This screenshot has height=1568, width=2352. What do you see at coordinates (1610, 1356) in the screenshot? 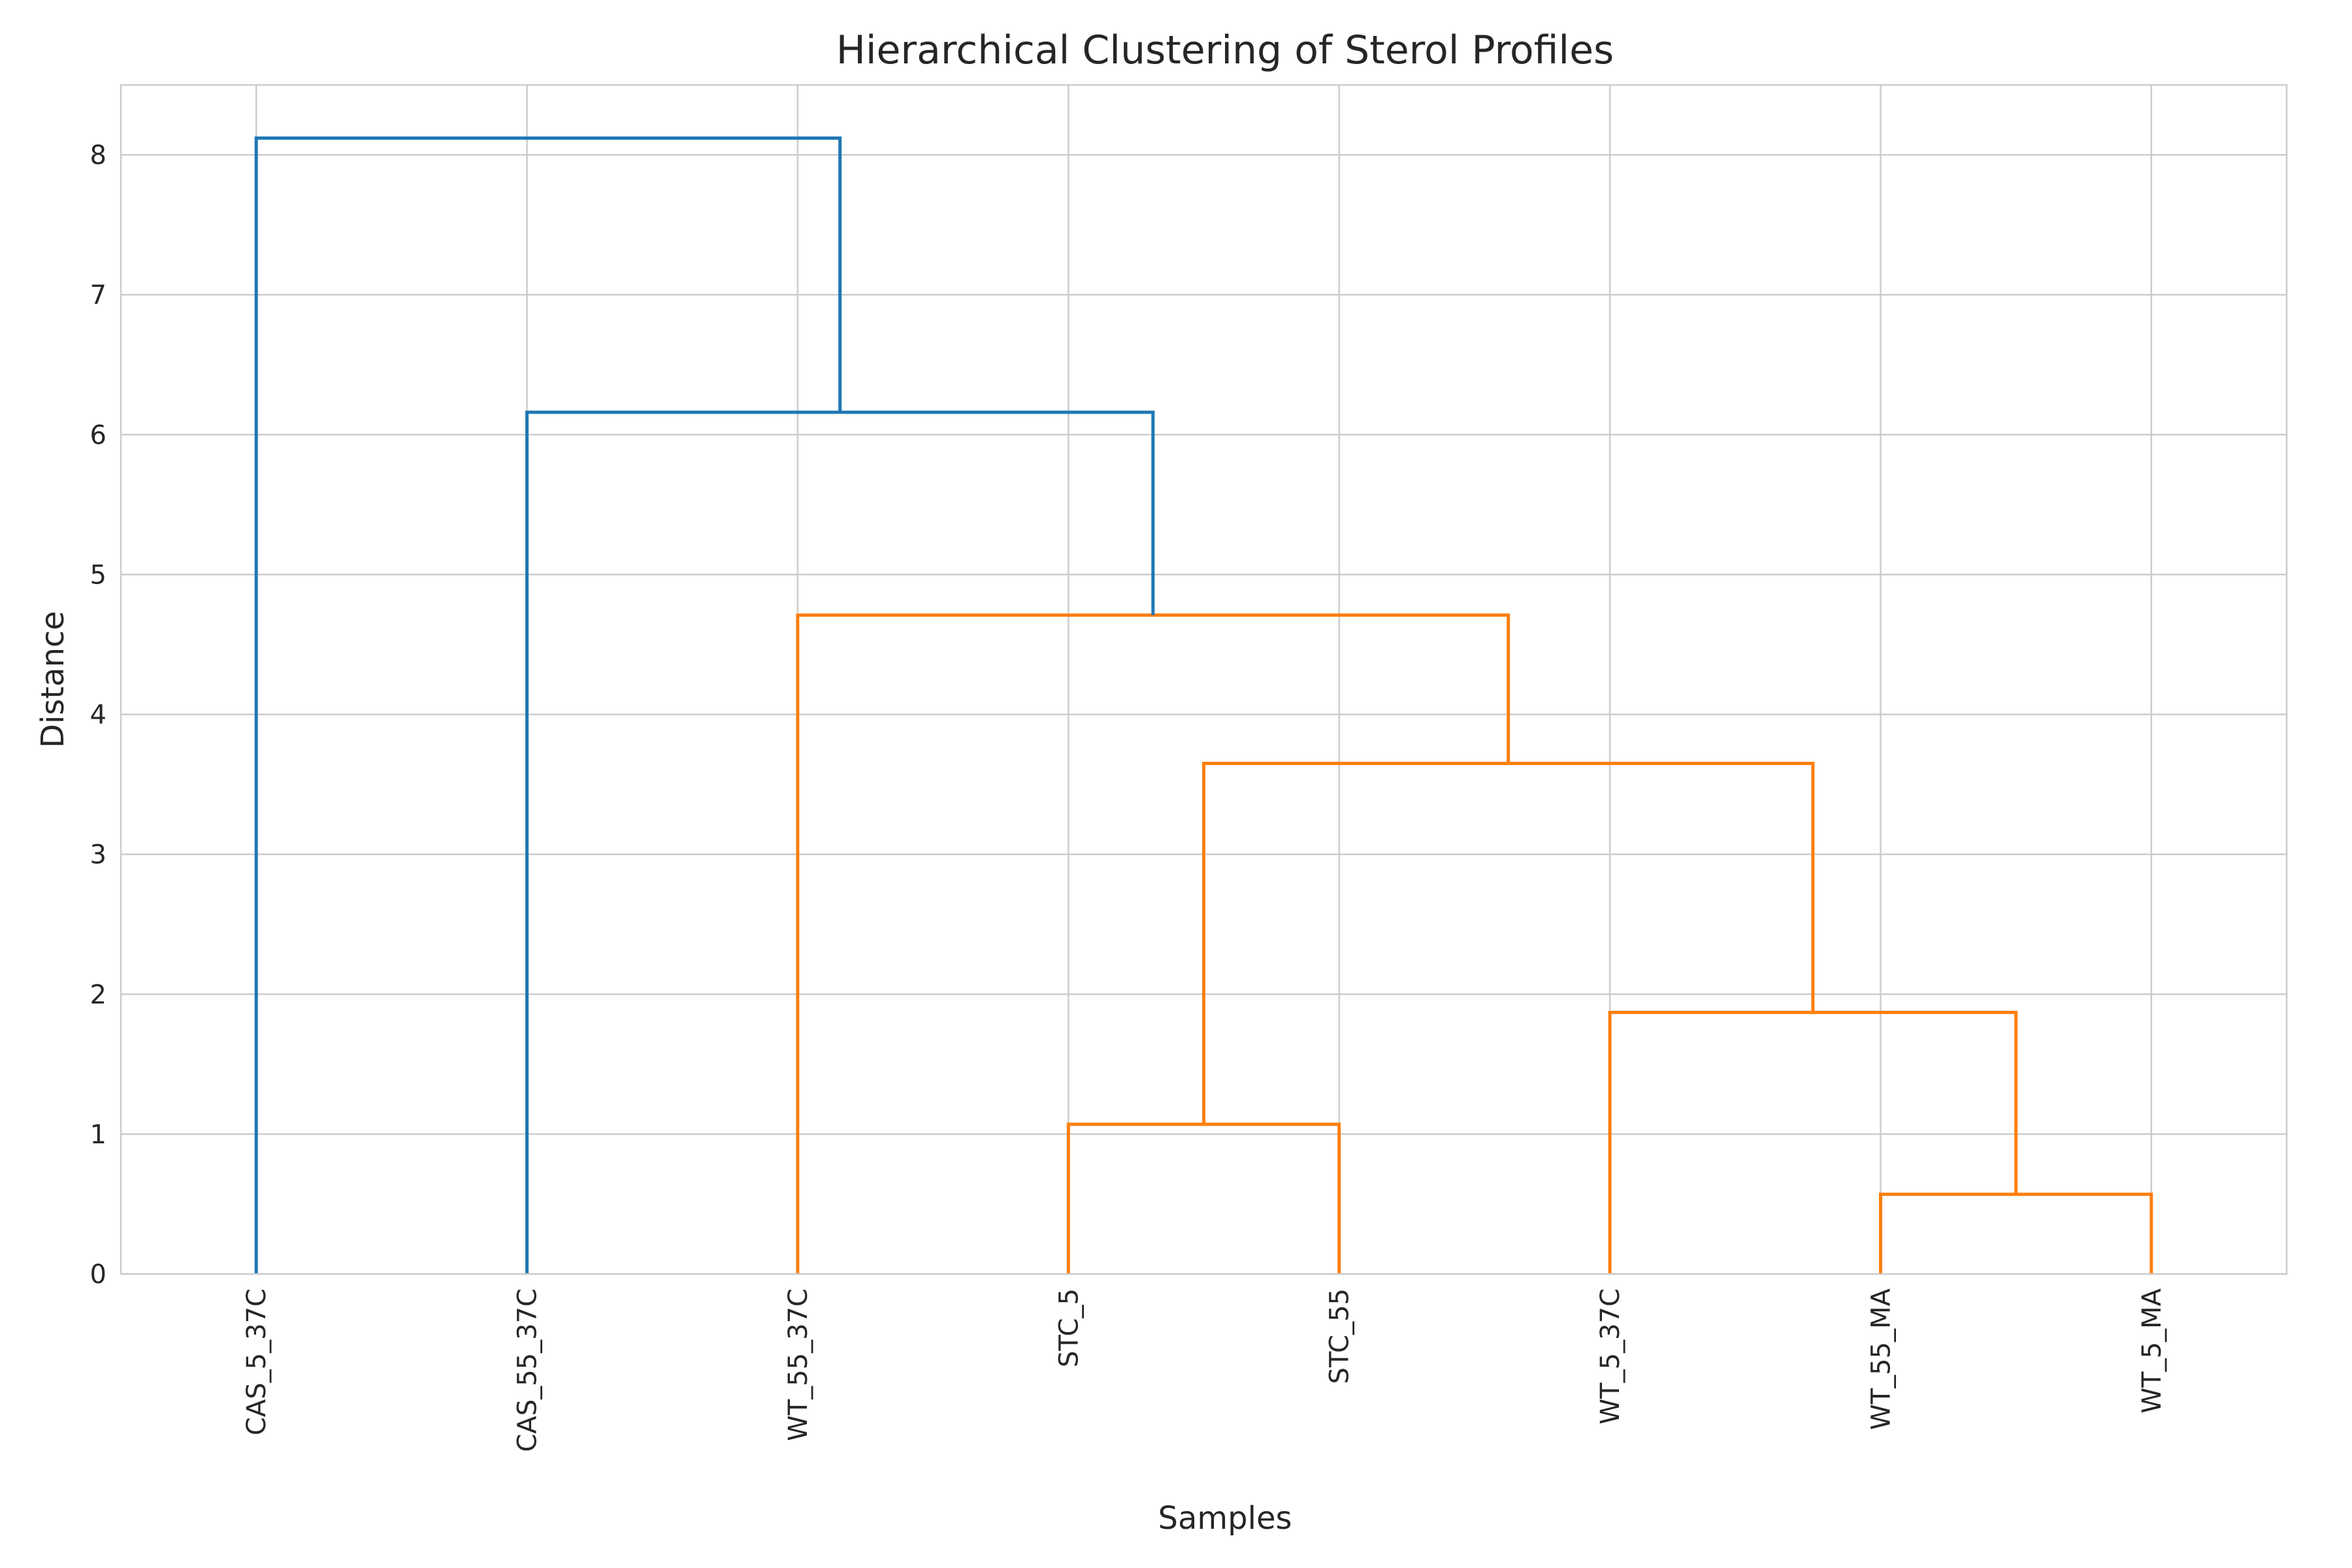
I see `x-tick-label: WT_5_37C` at bounding box center [1610, 1356].